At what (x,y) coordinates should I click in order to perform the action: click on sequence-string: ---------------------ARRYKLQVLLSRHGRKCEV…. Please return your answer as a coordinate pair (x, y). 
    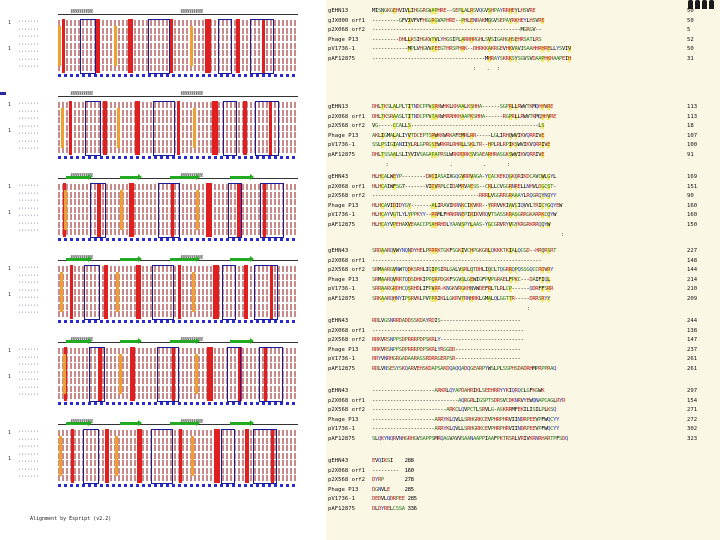
    Looking at the image, I should click on (466, 419).